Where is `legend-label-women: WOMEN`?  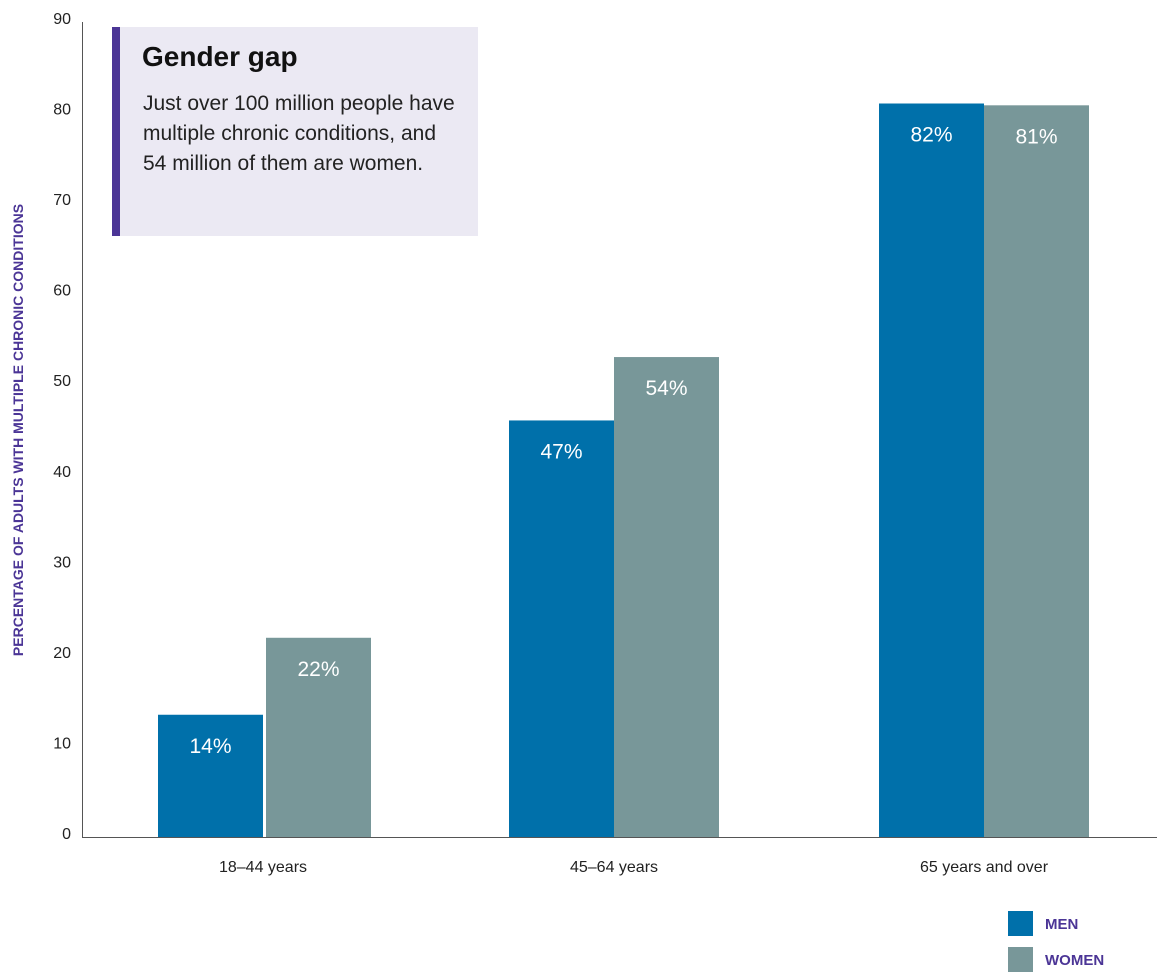 legend-label-women: WOMEN is located at coordinates (1074, 960).